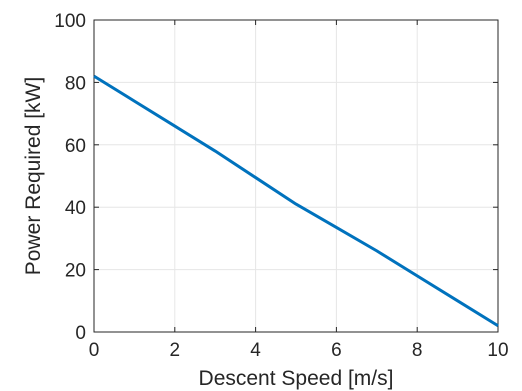 Image resolution: width=522 pixels, height=391 pixels. What do you see at coordinates (417, 350) in the screenshot?
I see `x-tick-label: 8` at bounding box center [417, 350].